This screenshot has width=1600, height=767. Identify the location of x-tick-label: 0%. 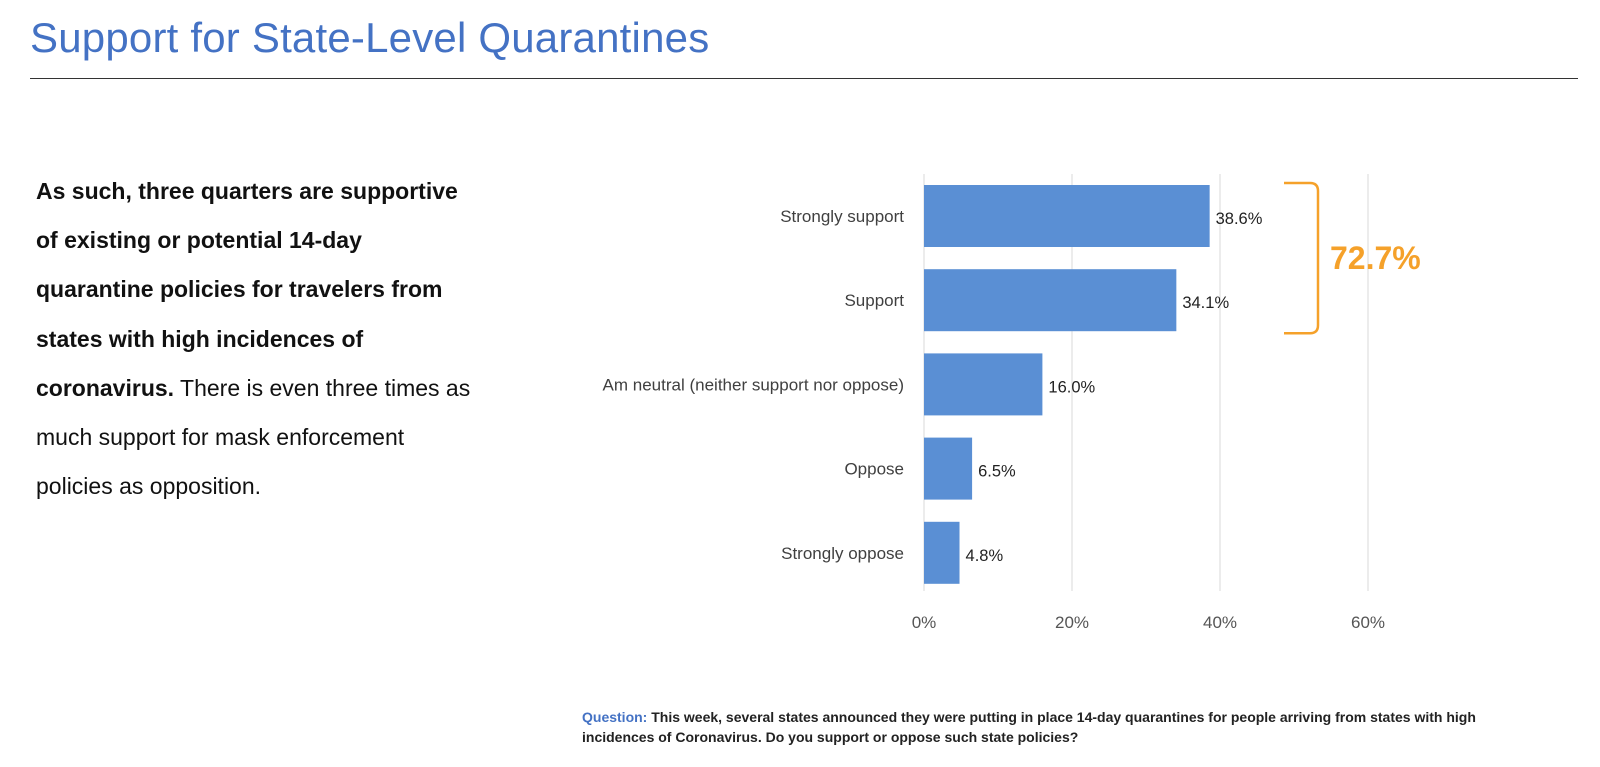
(924, 622).